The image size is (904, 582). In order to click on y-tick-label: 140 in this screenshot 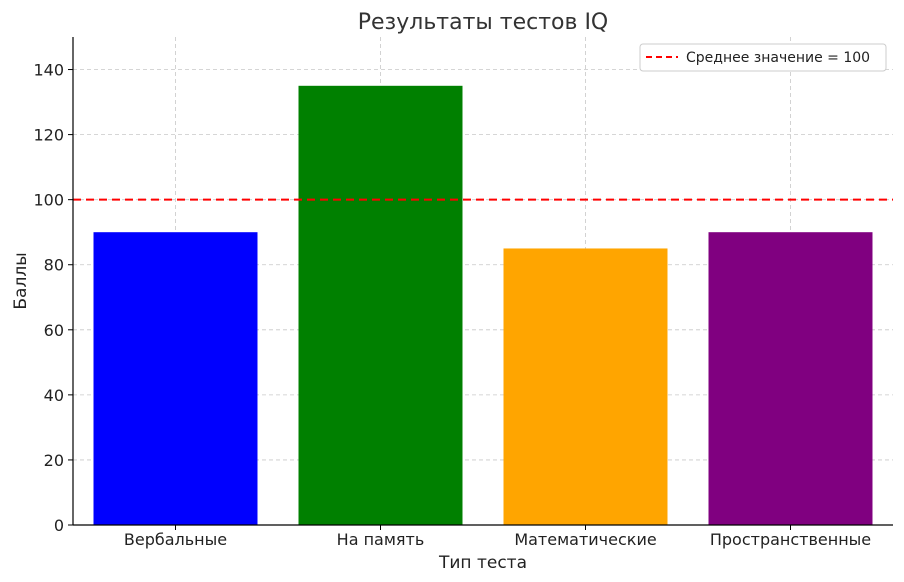, I will do `click(48, 70)`.